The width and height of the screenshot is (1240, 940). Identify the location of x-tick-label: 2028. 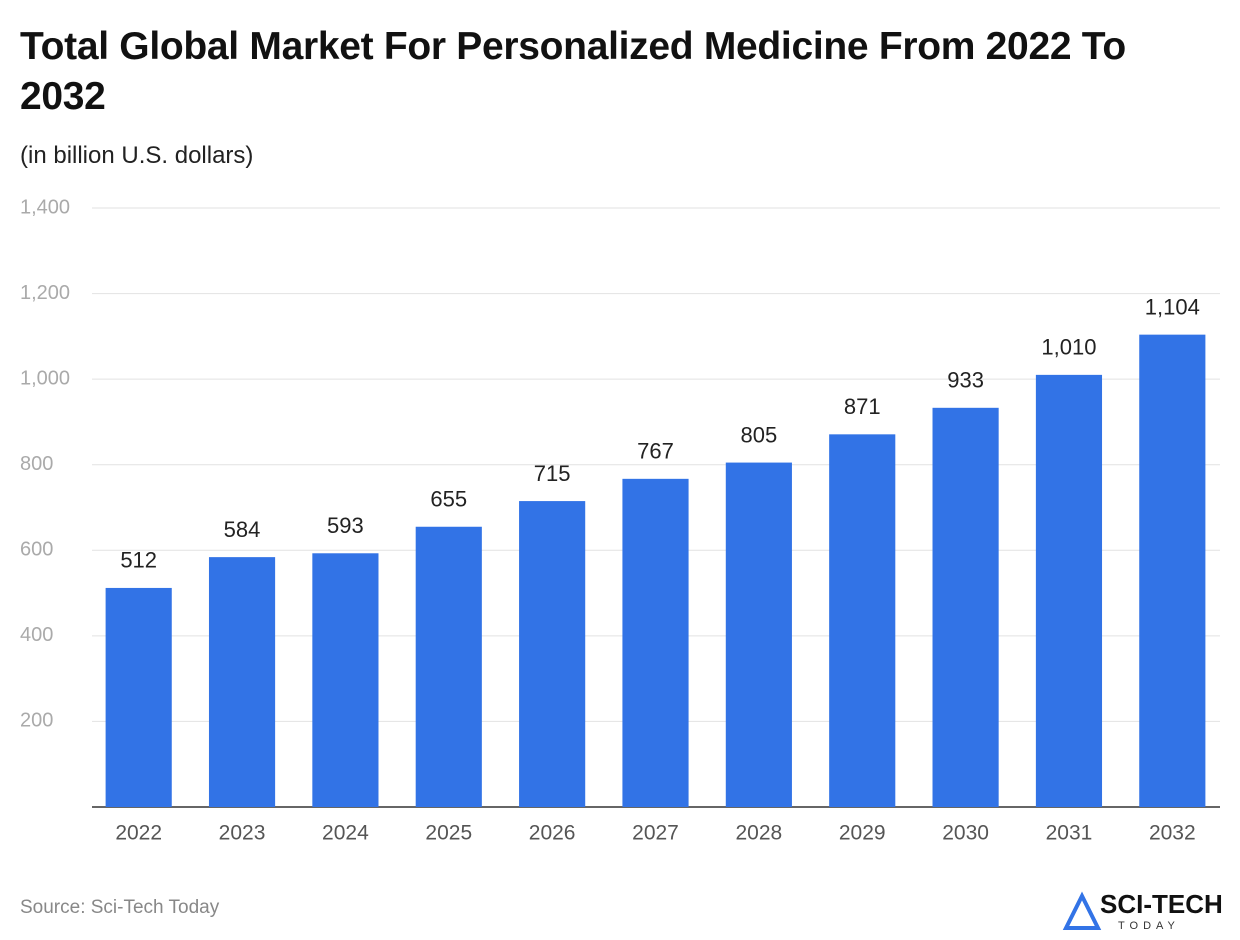
(759, 833).